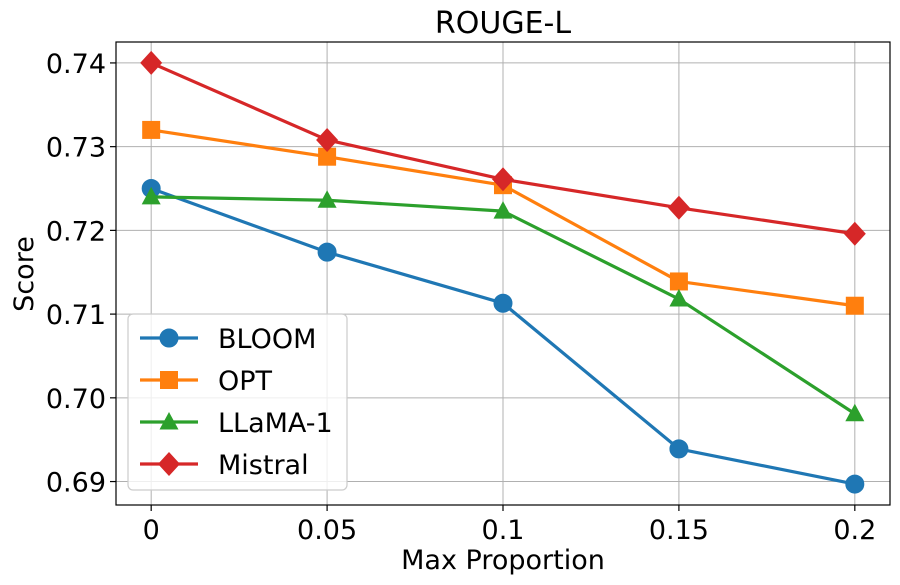  Describe the element at coordinates (169, 380) in the screenshot. I see `legend-marker-opt` at that location.